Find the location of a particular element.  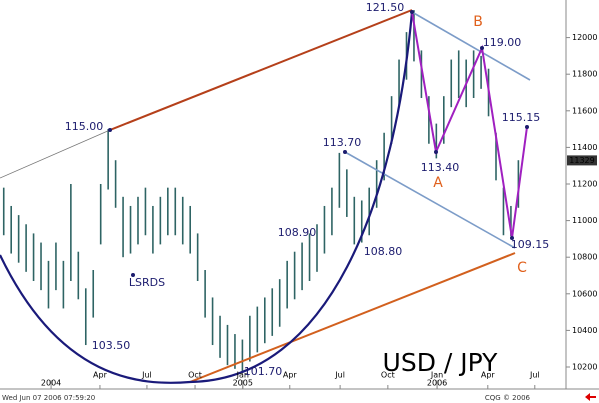

annotation-label: 115.00 is located at coordinates (84, 126).